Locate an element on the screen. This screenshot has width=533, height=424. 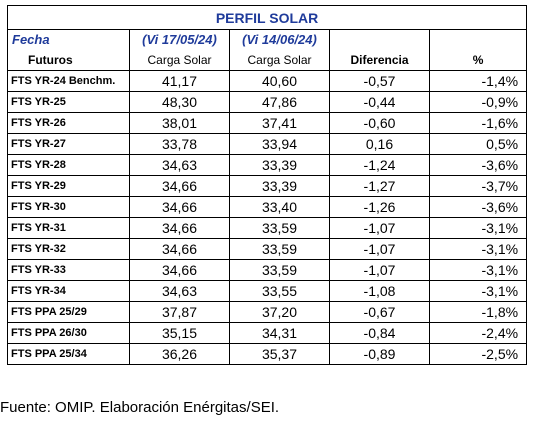
row-diferencia: -1,24 is located at coordinates (379, 164).